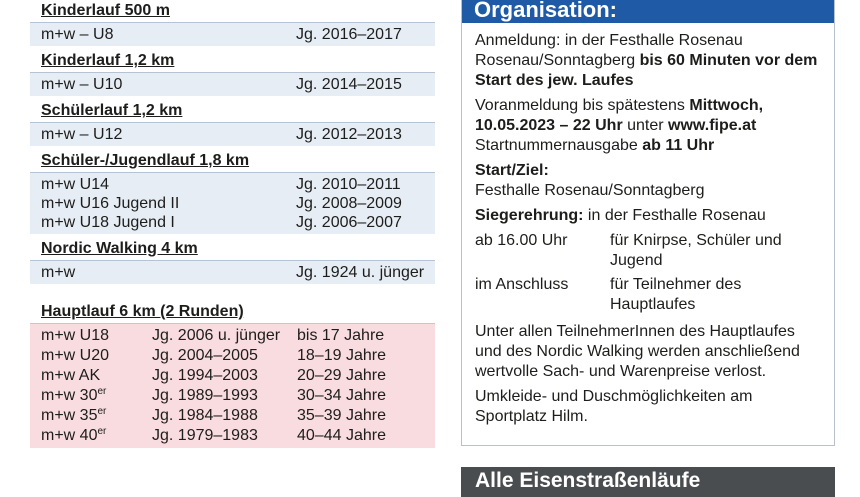 The width and height of the screenshot is (860, 497). I want to click on hauptlauf-years: Jg. 1994–2003, so click(205, 375).